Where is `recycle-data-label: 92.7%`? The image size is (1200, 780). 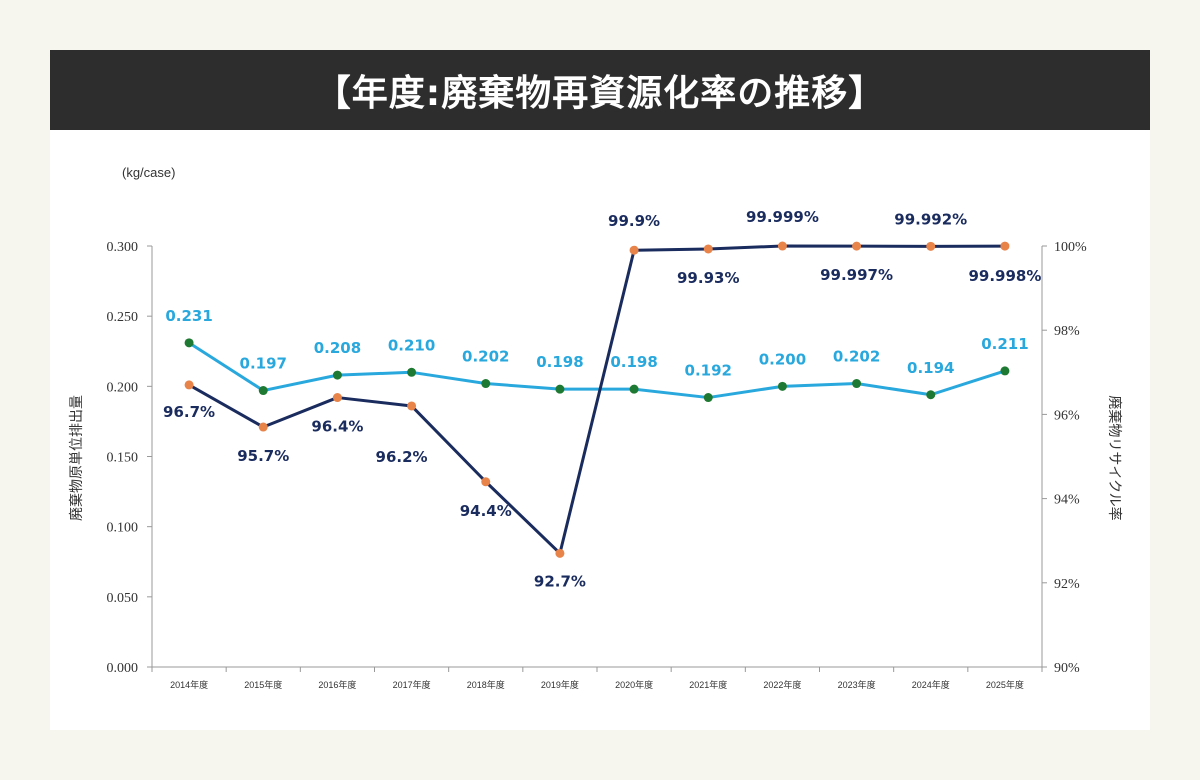 recycle-data-label: 92.7% is located at coordinates (560, 581).